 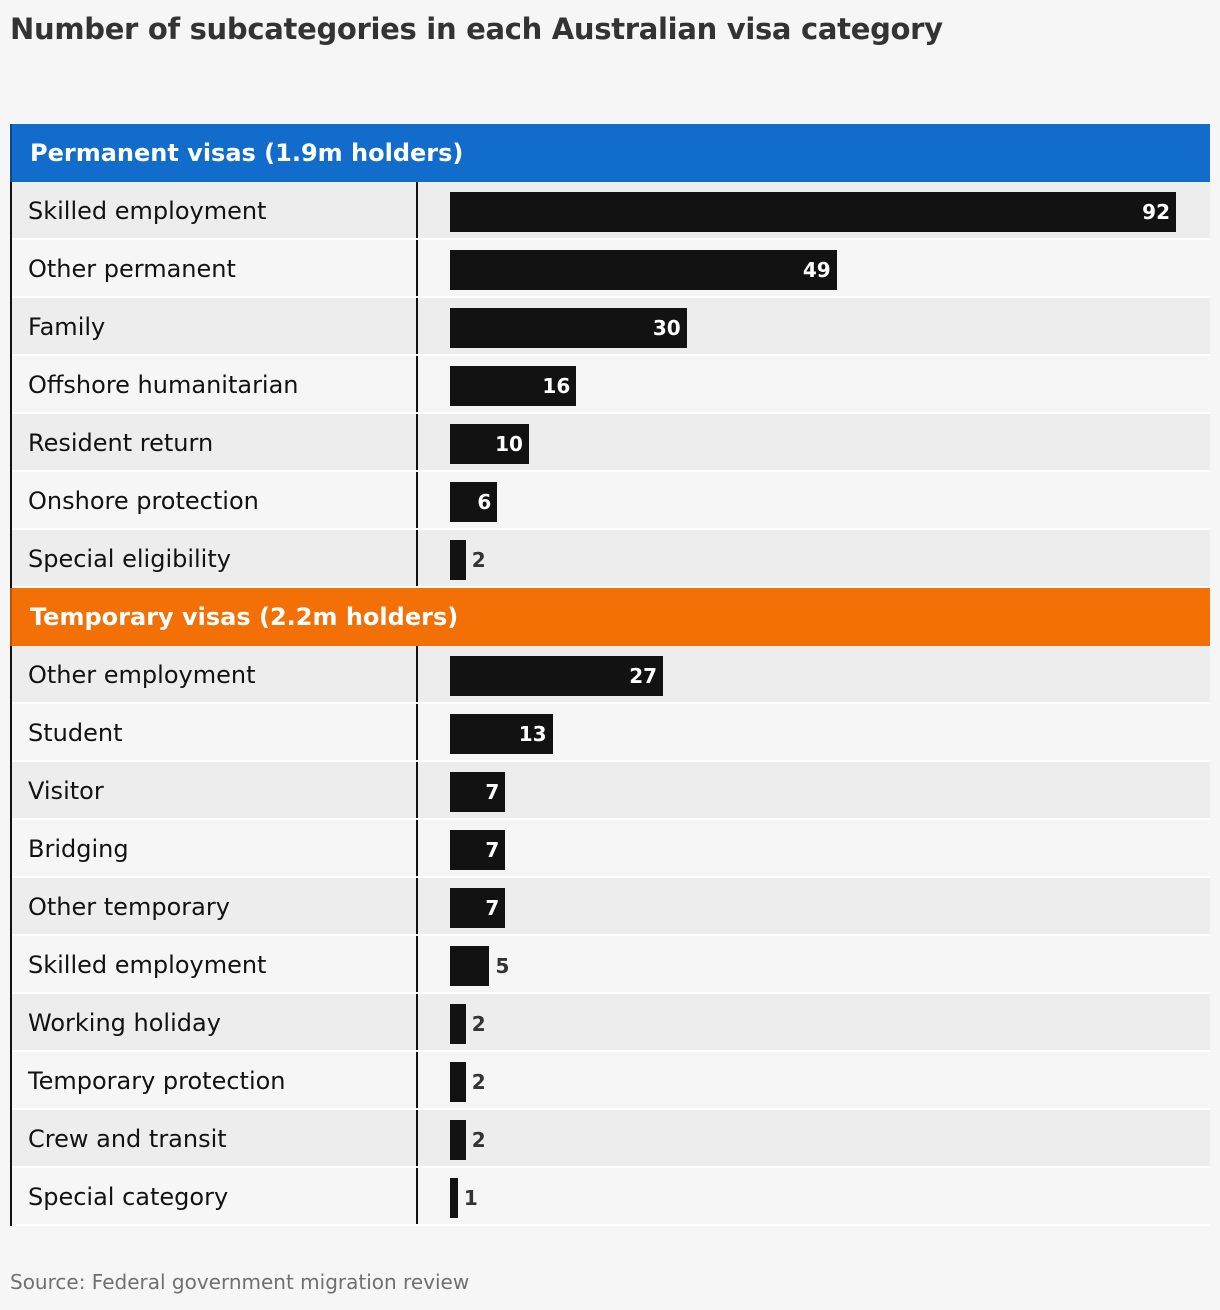 I want to click on category-label: Offshore humanitarian, so click(x=215, y=385).